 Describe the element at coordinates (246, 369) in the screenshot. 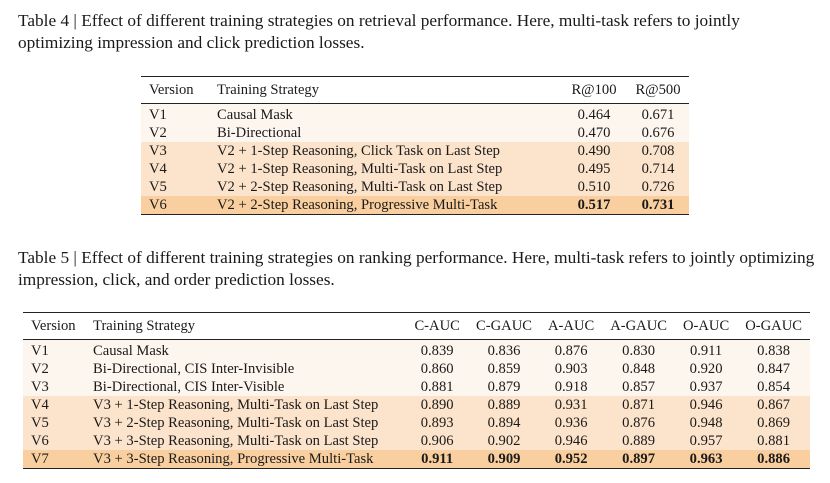

I see `strategy-cell: Bi-Directional, CIS Inter-Invisible` at that location.